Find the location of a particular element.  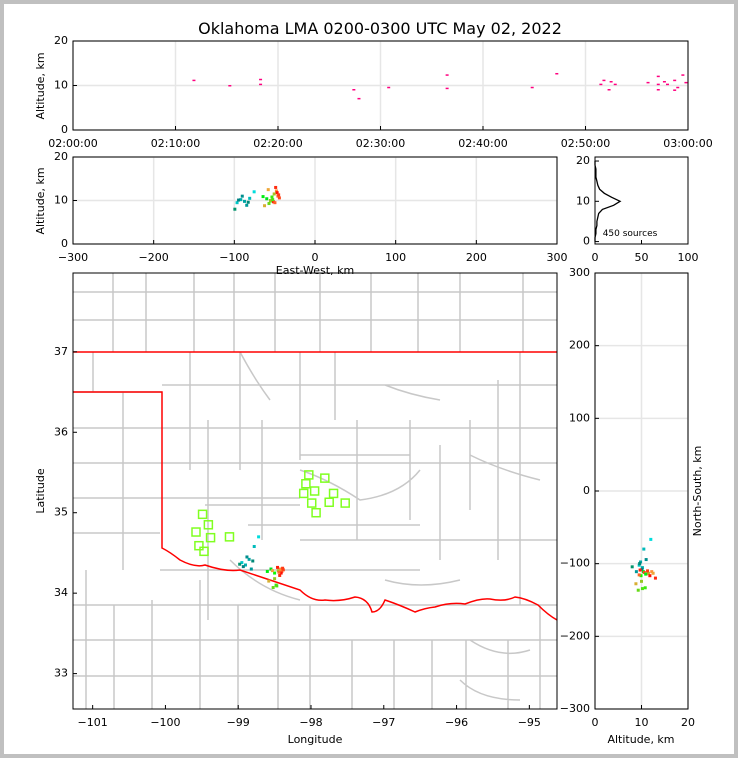

eastwest-panel-xtick-label: 0 is located at coordinates (315, 257).